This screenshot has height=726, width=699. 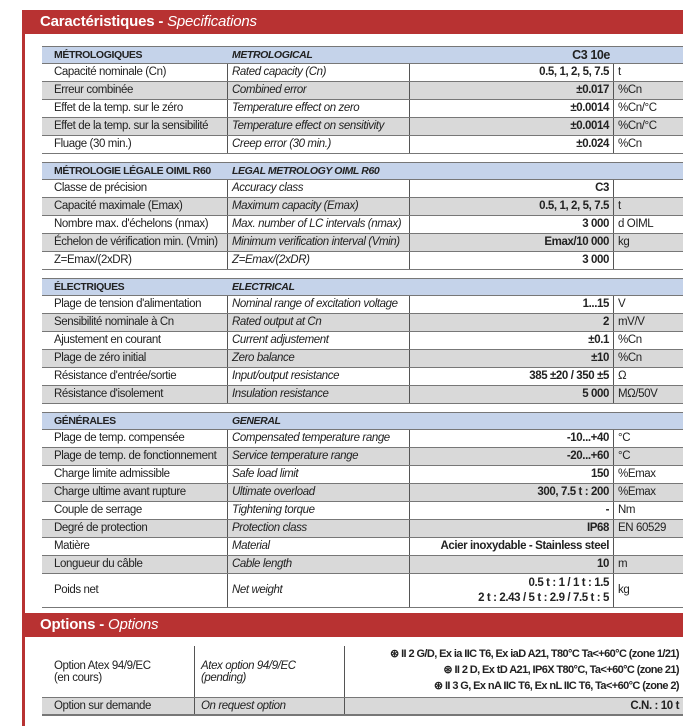 What do you see at coordinates (319, 564) in the screenshot?
I see `label-en: Cable length` at bounding box center [319, 564].